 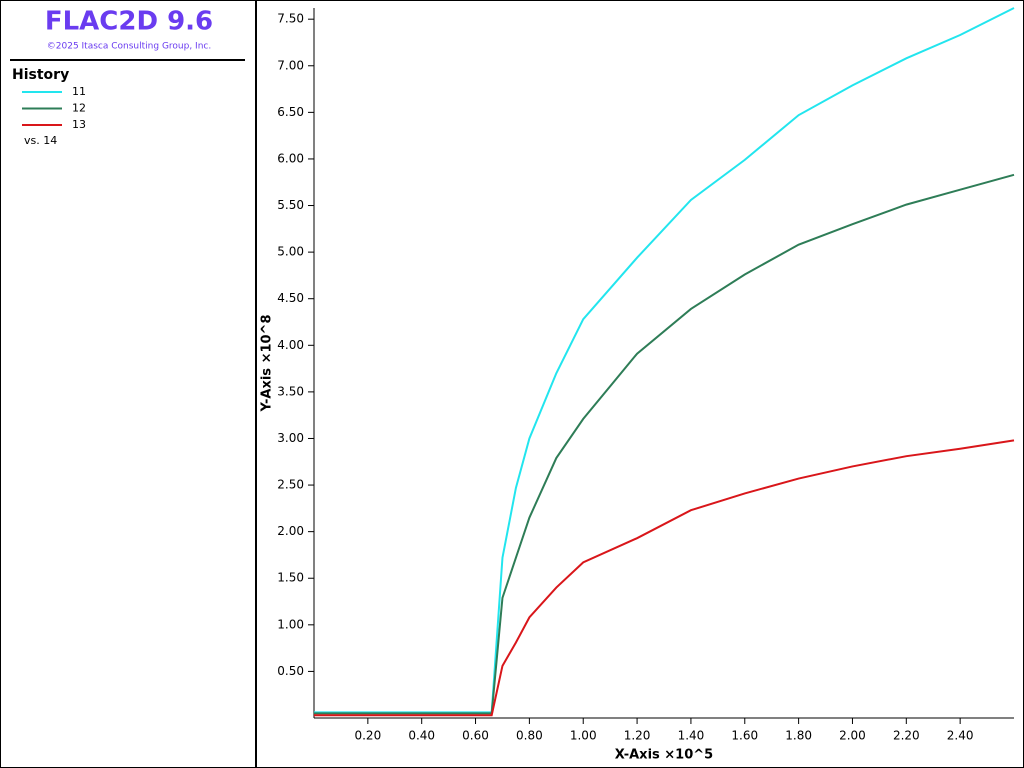 What do you see at coordinates (267, 364) in the screenshot?
I see `y-axis-title: Y-Axis ×10^8` at bounding box center [267, 364].